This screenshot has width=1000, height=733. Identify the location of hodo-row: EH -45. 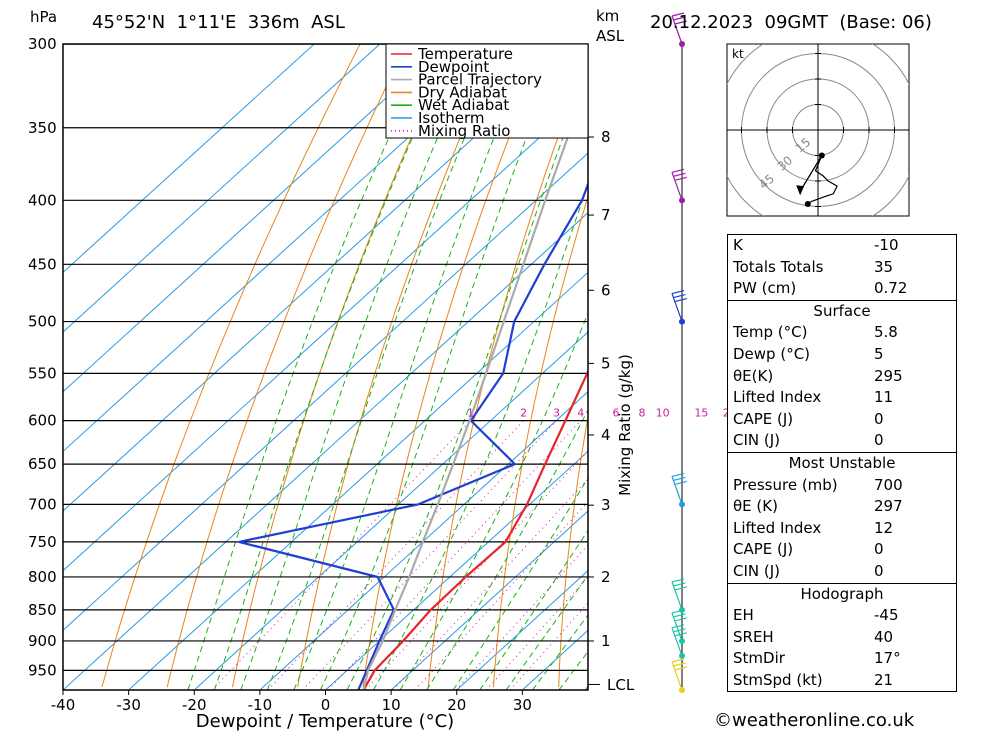
(816, 615).